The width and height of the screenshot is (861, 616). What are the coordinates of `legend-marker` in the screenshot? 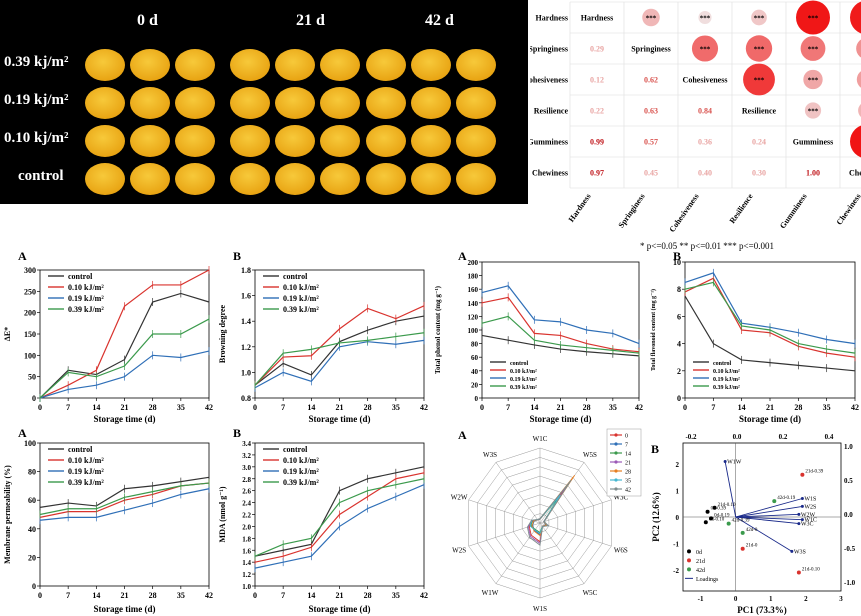 It's located at (689, 551).